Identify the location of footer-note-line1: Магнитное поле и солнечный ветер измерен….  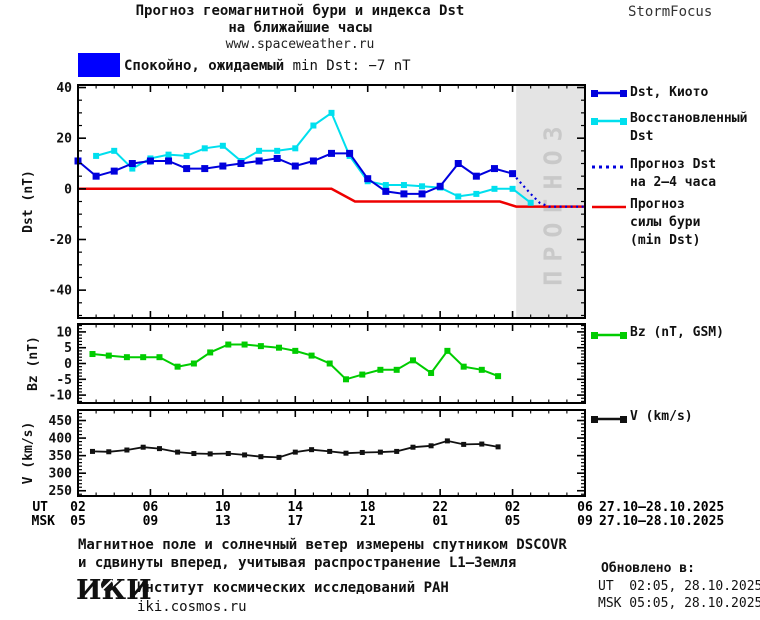
(322, 545).